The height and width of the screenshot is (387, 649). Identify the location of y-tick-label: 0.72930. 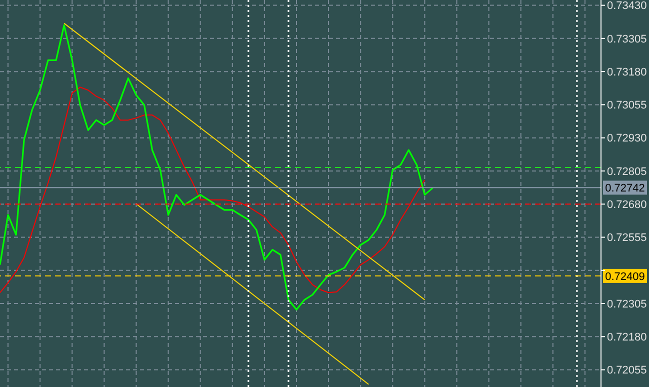
(627, 138).